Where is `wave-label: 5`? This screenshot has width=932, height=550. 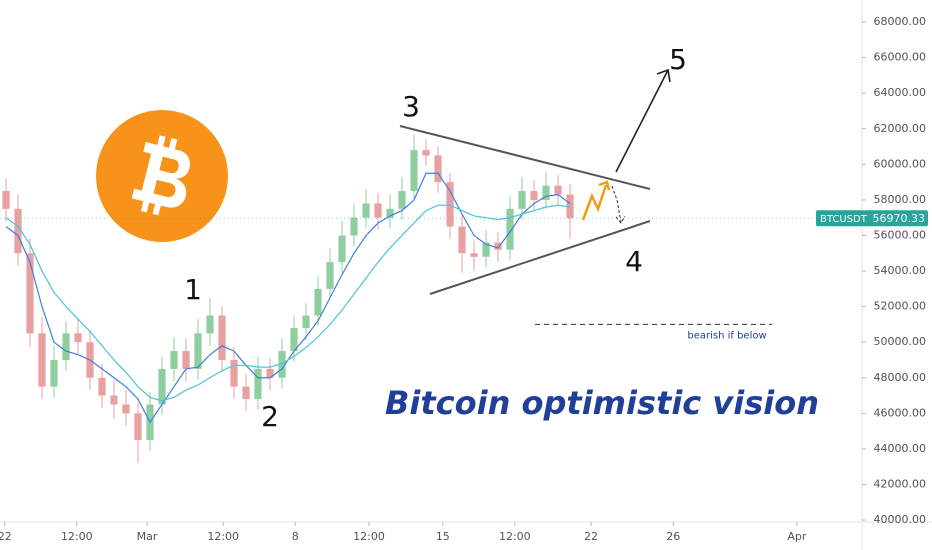 wave-label: 5 is located at coordinates (678, 59).